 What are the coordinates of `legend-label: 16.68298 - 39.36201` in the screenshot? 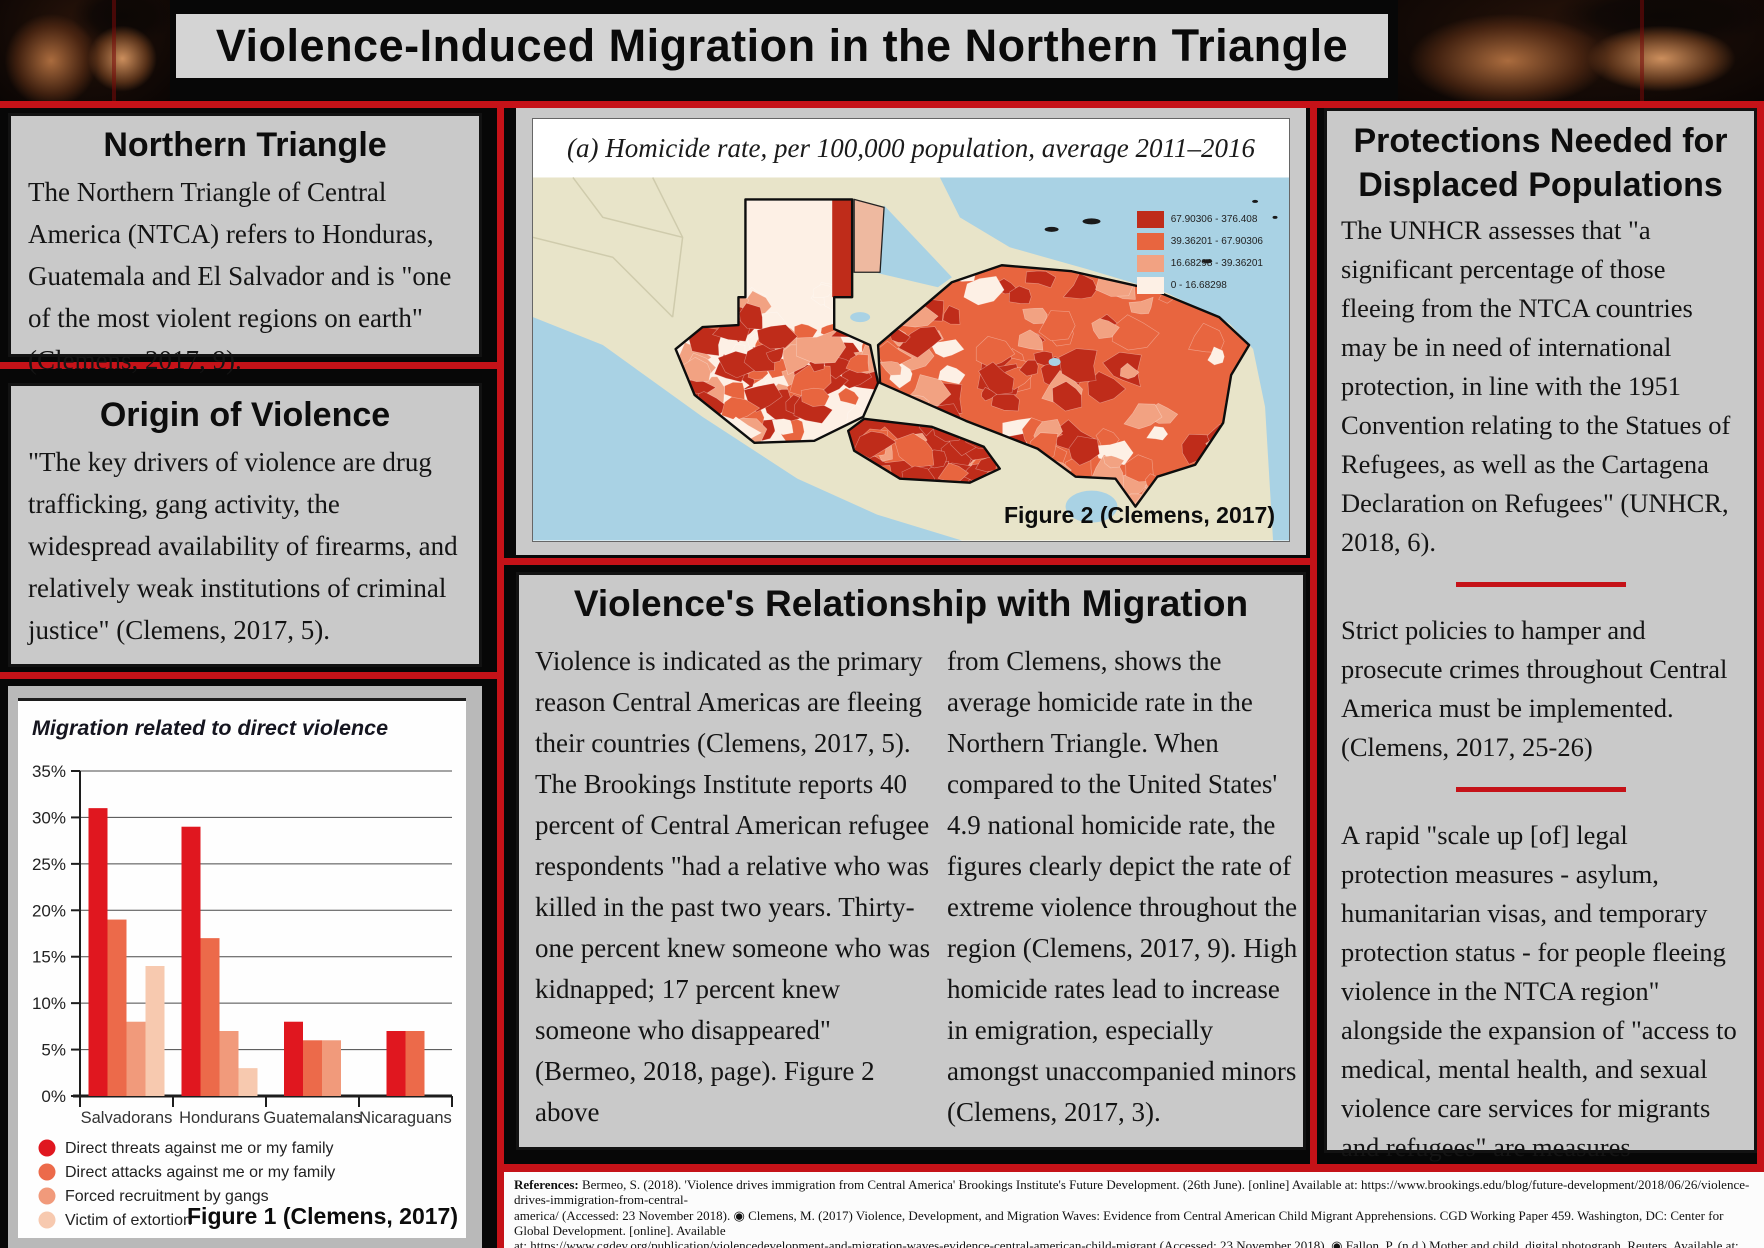 It's located at (1216, 263).